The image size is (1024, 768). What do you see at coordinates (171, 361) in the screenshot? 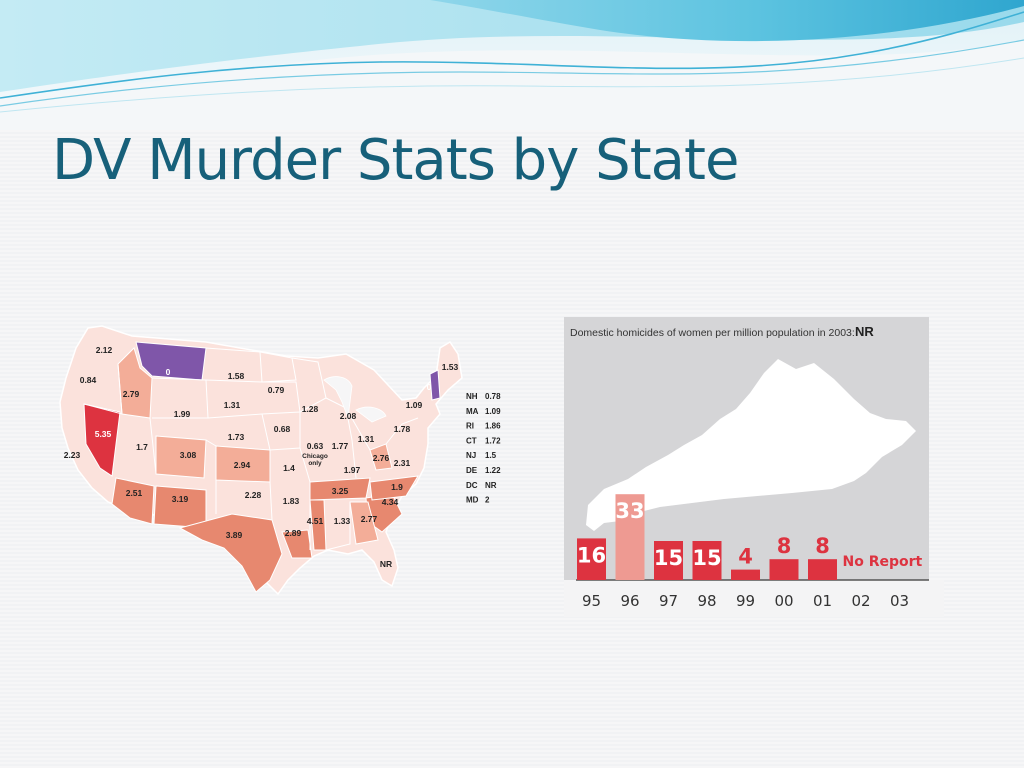
I see `region-montana` at bounding box center [171, 361].